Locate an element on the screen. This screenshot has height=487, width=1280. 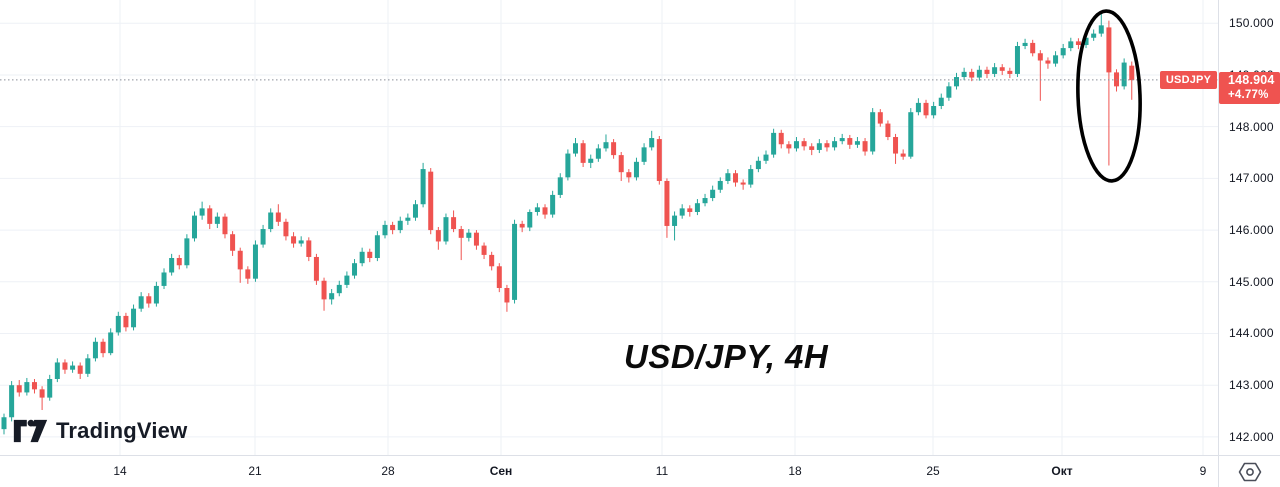
price-tick-label: 147.000 is located at coordinates (1251, 178).